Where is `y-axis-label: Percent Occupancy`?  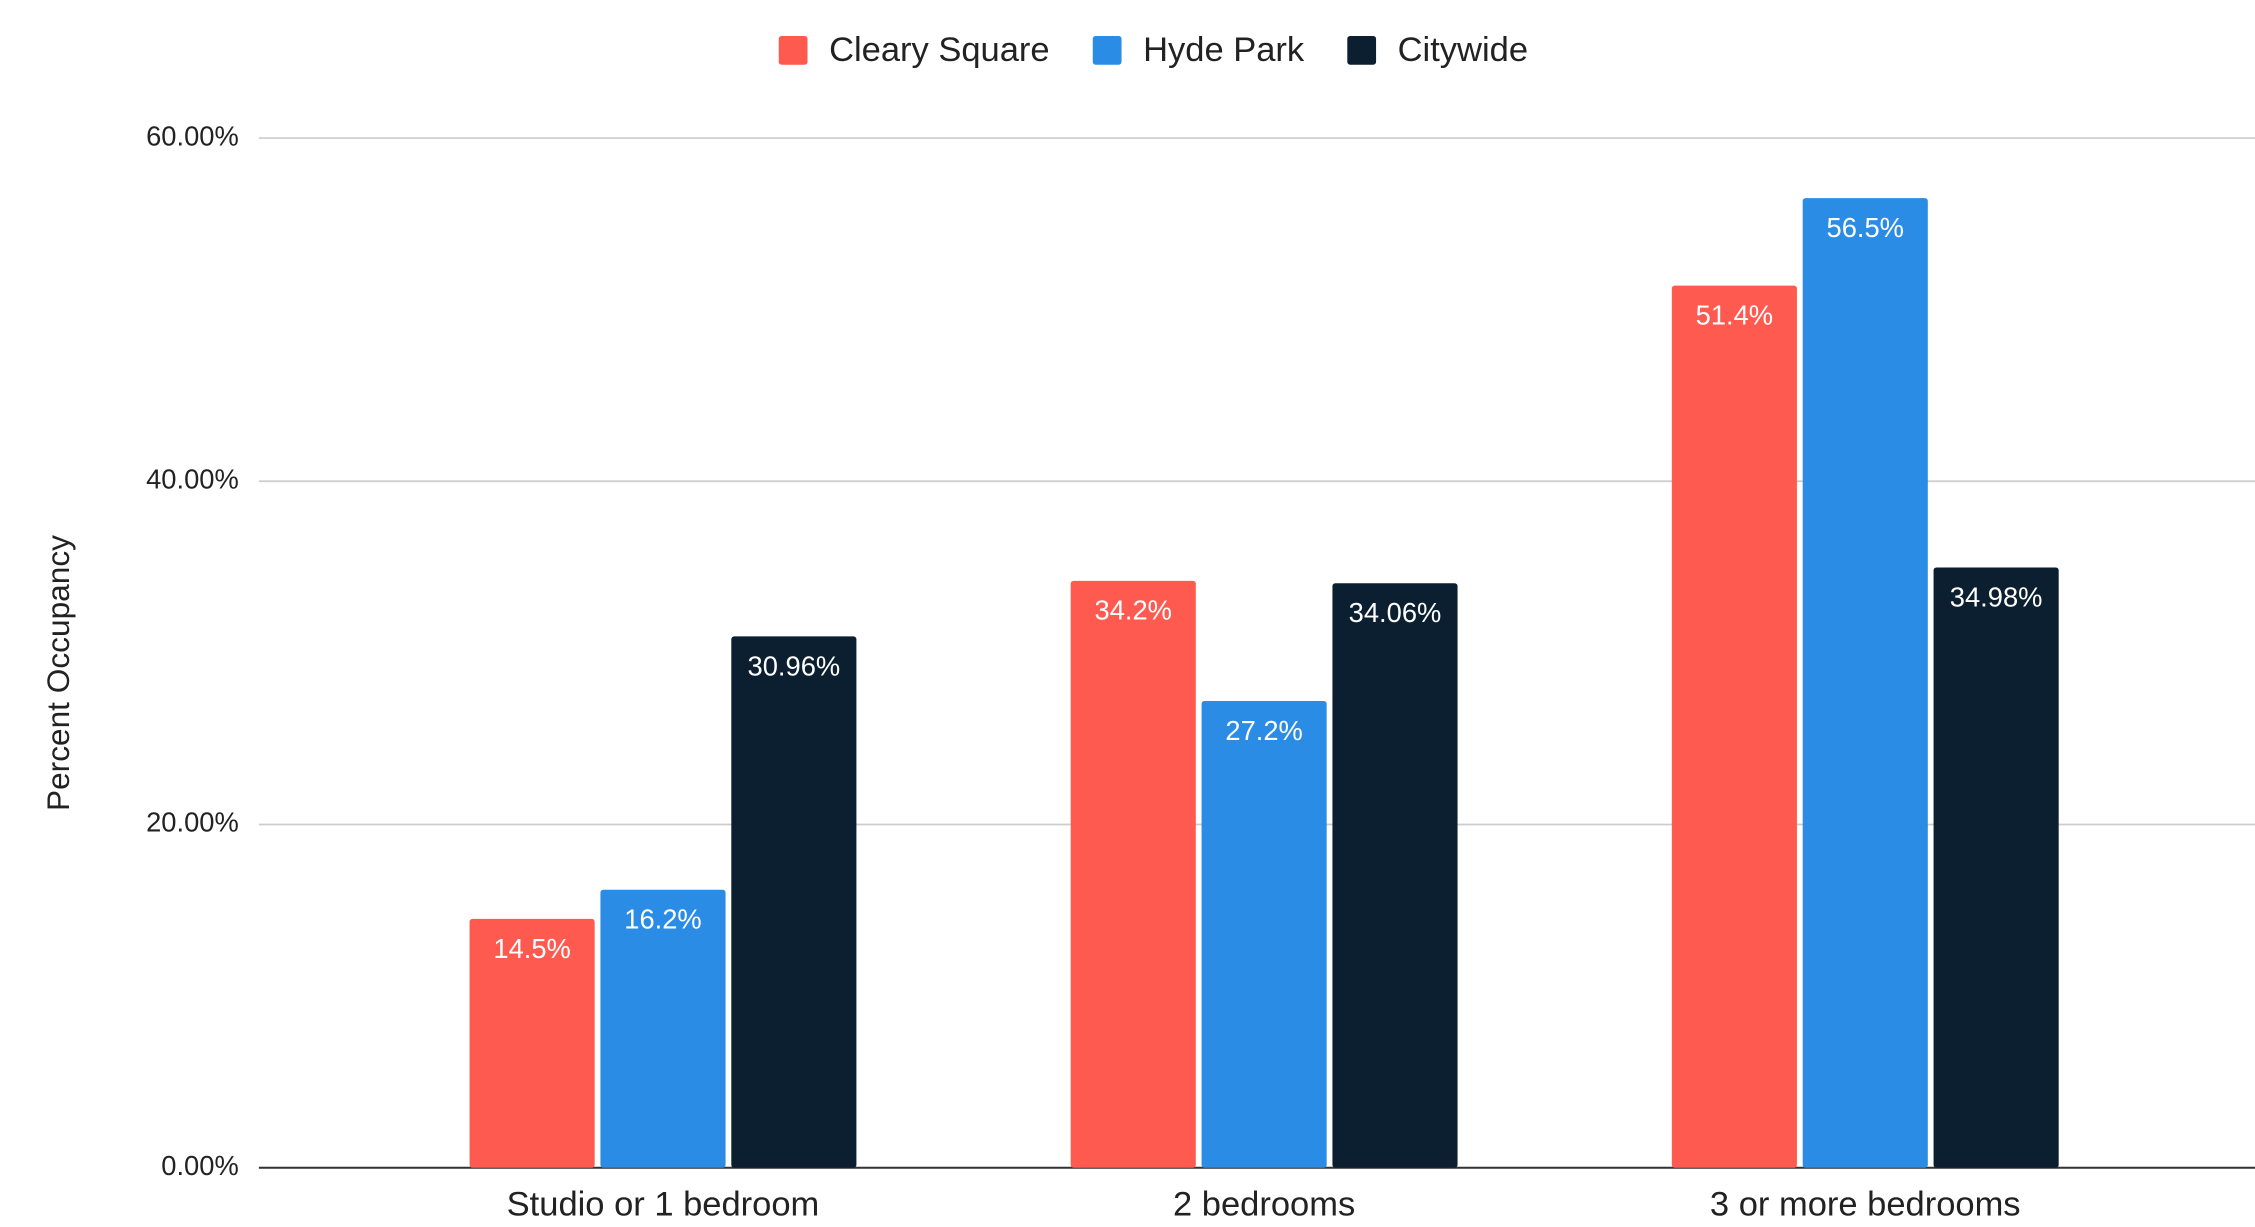
y-axis-label: Percent Occupancy is located at coordinates (58, 673).